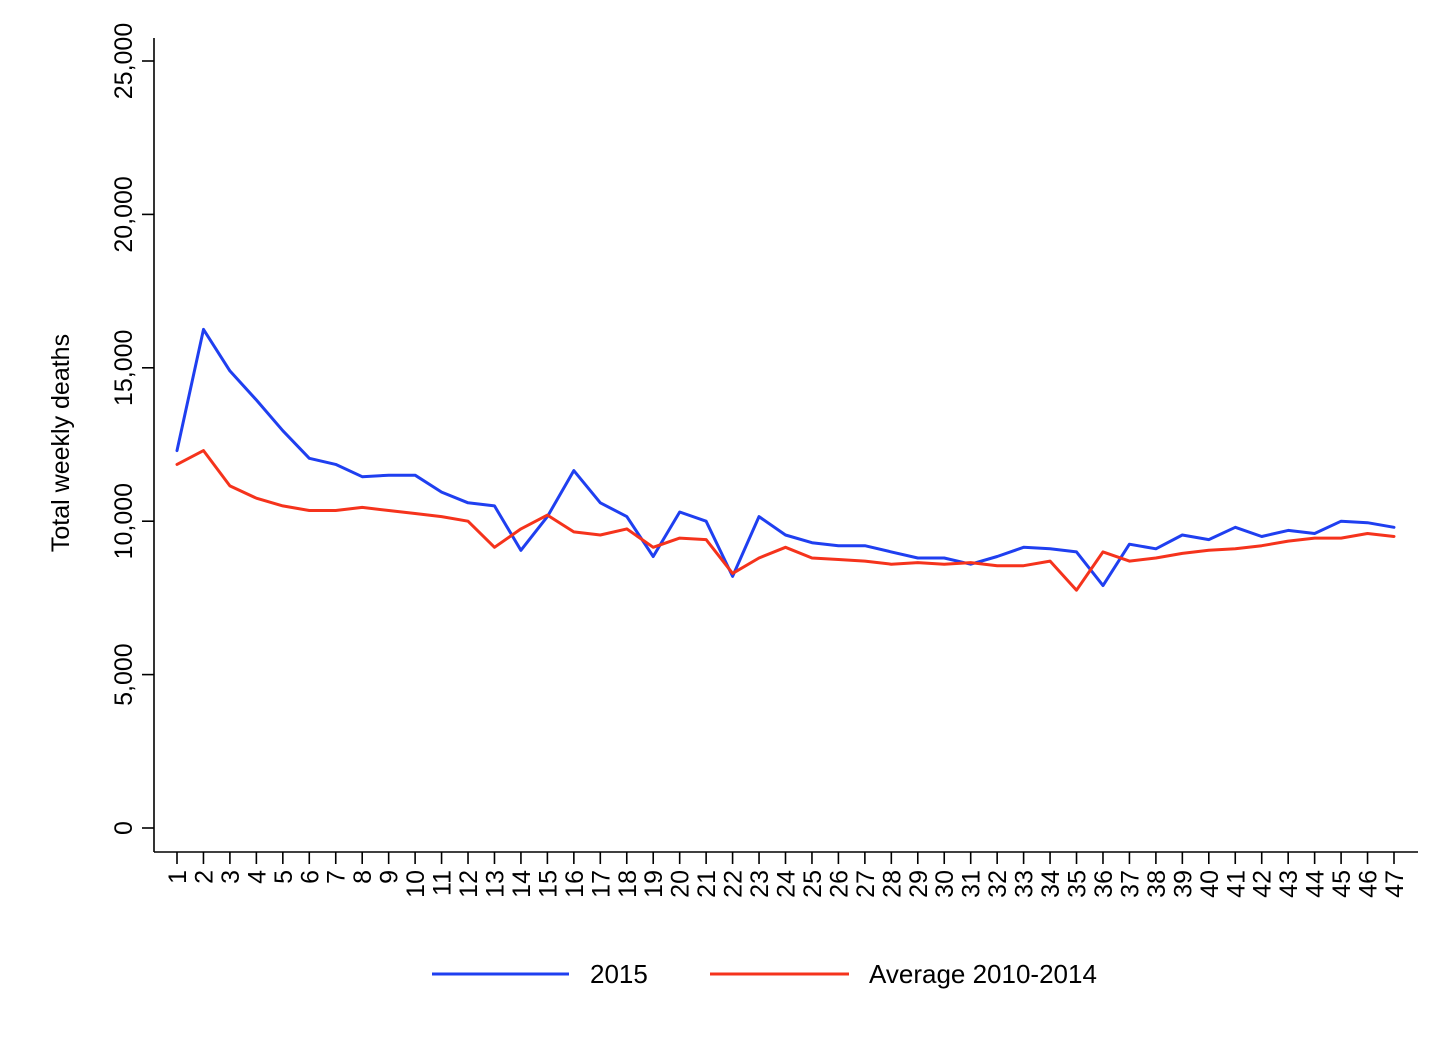  Describe the element at coordinates (1342, 884) in the screenshot. I see `x-tick-label: 45` at that location.